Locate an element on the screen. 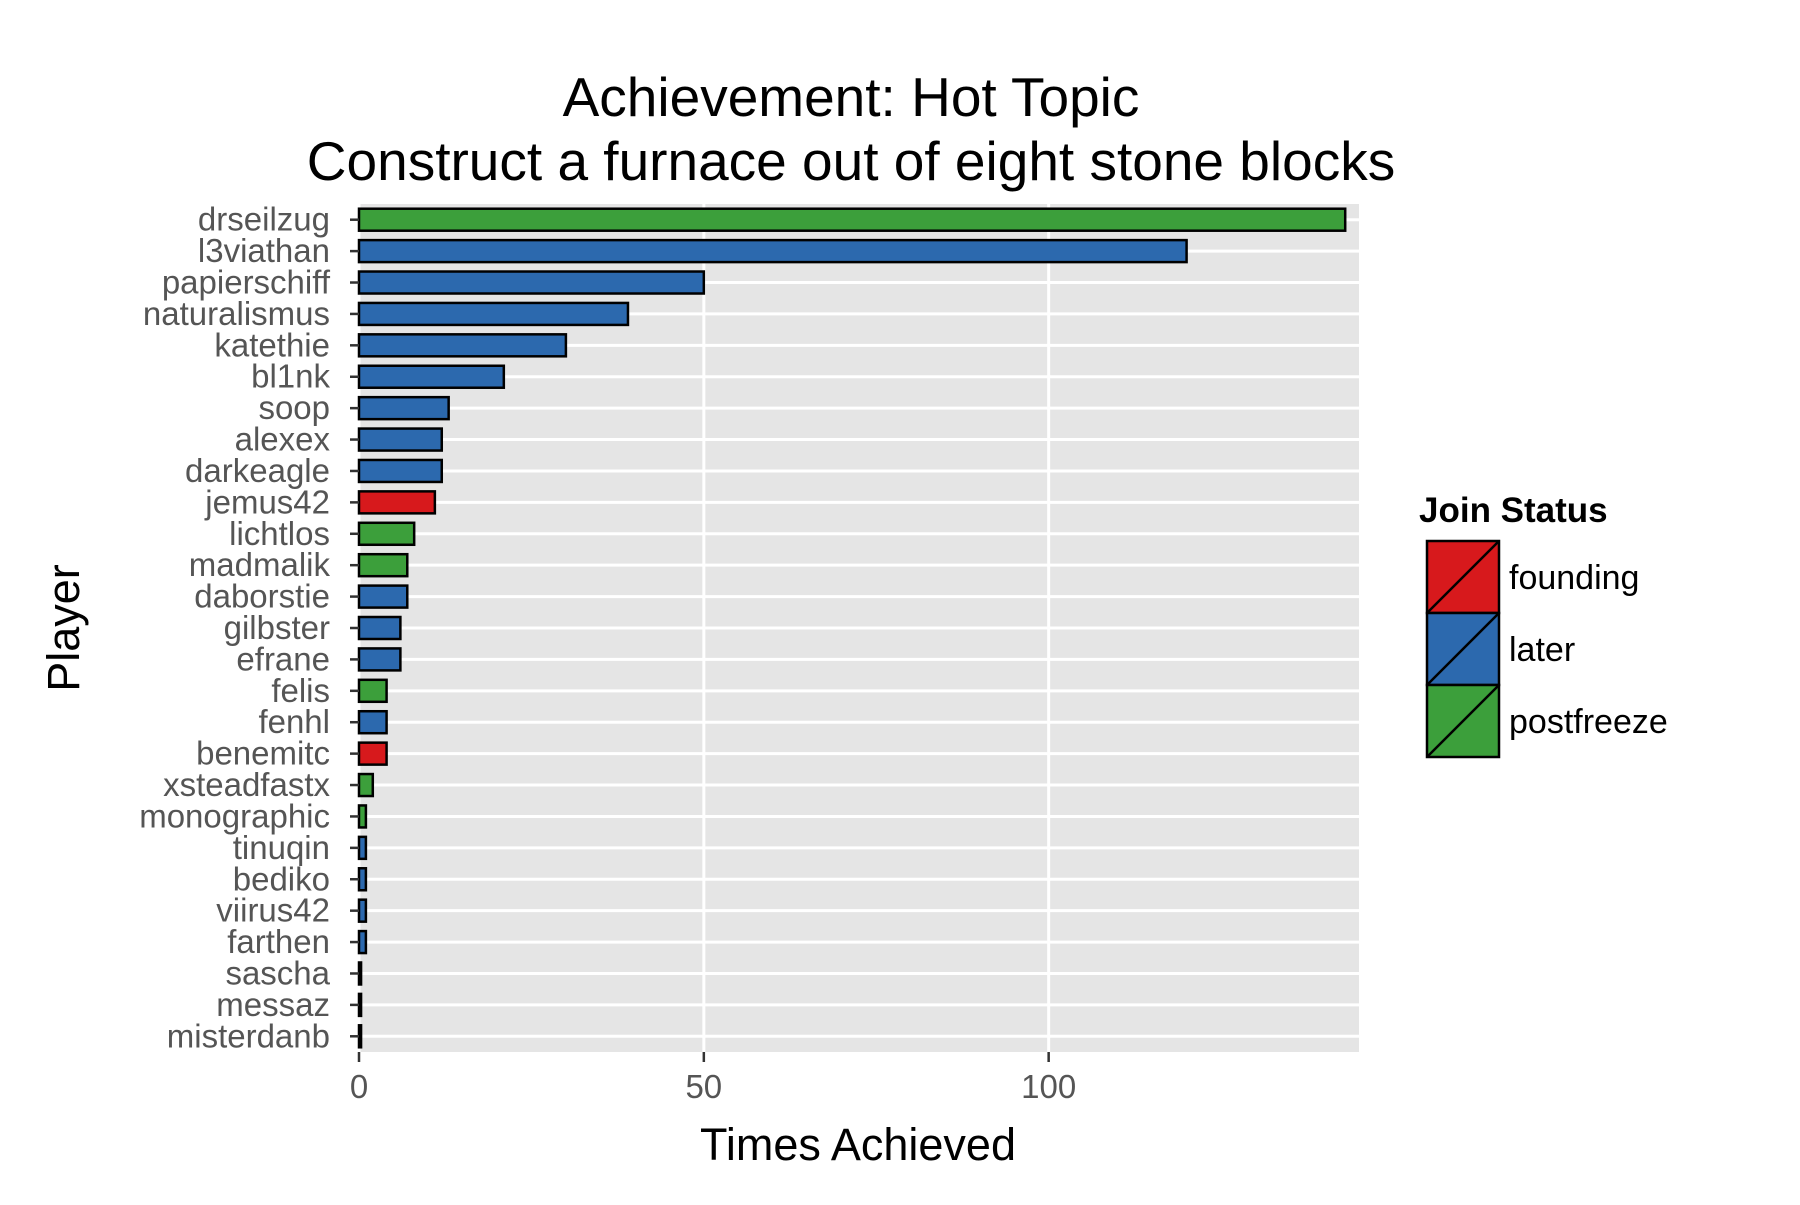 The height and width of the screenshot is (1205, 1800). y-tick-label: benemitc is located at coordinates (263, 753).